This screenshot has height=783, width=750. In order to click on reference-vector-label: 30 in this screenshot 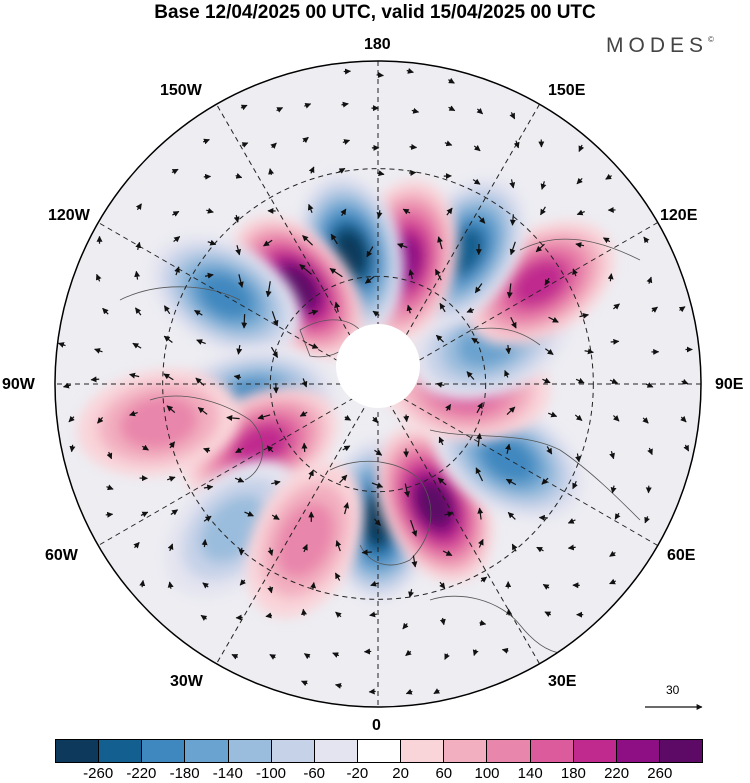, I will do `click(673, 690)`.